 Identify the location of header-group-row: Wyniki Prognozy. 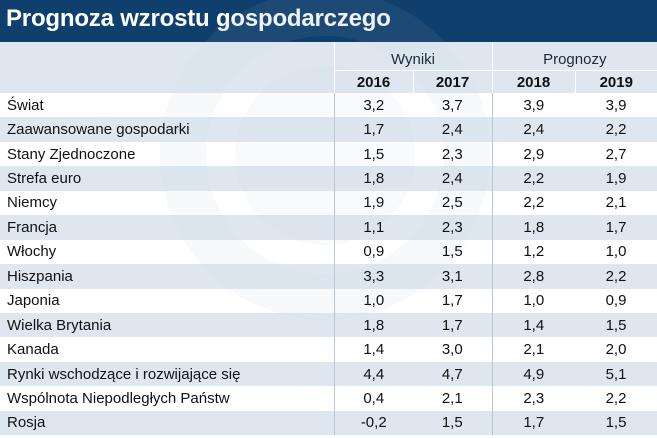
(328, 56).